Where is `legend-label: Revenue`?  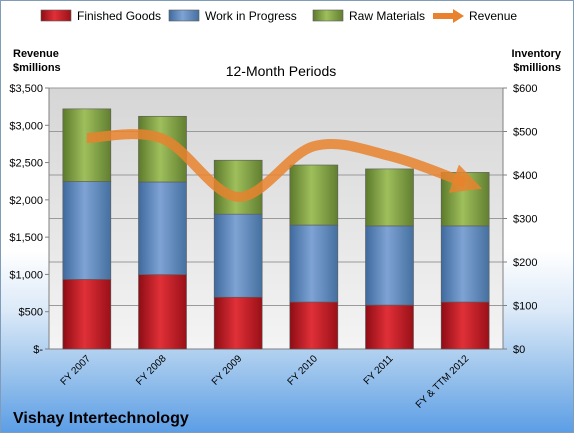
legend-label: Revenue is located at coordinates (493, 16).